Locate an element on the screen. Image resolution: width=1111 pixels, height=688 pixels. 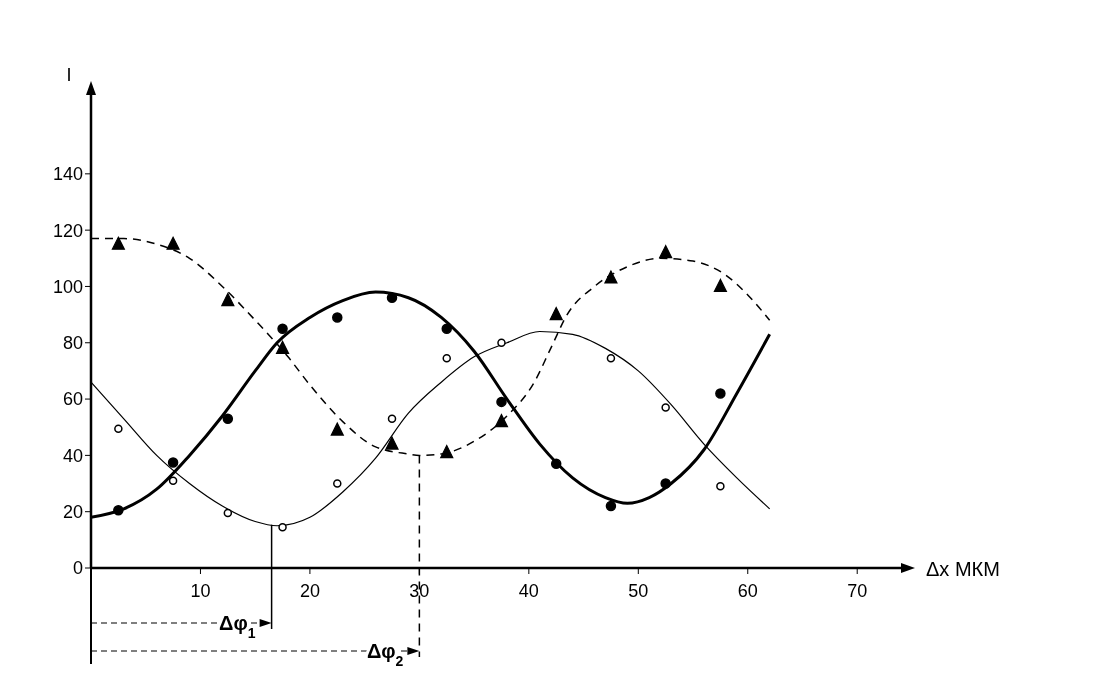
x-tick-label: 60 is located at coordinates (747, 590).